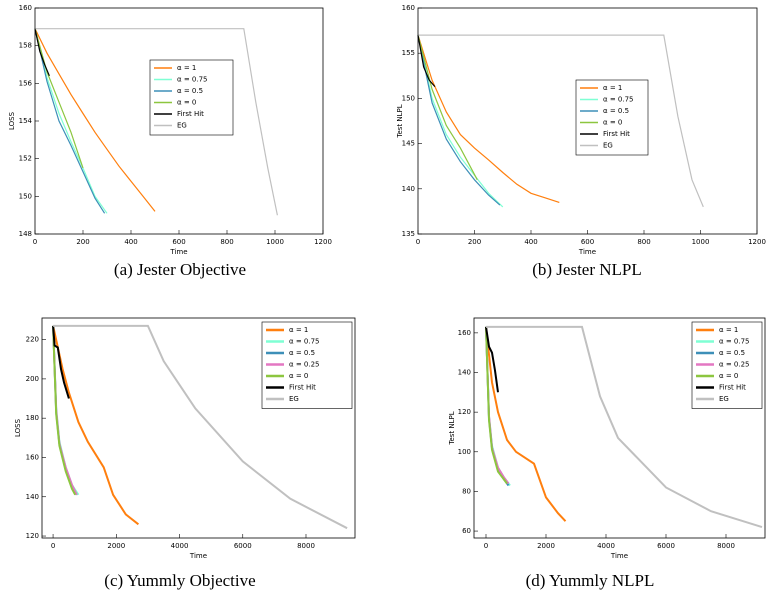 This screenshot has width=767, height=595. I want to click on caption: (a) Jester Objective, so click(180, 269).